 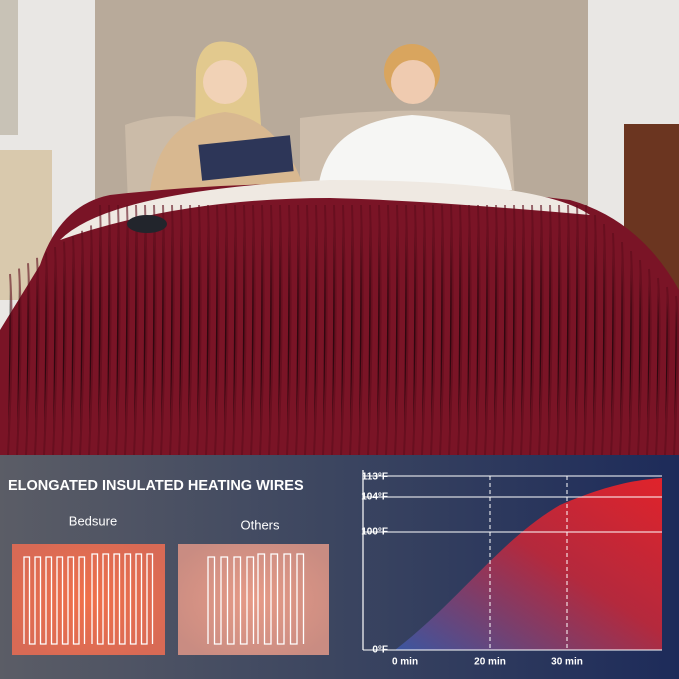 What do you see at coordinates (405, 662) in the screenshot?
I see `x-label: 0 min` at bounding box center [405, 662].